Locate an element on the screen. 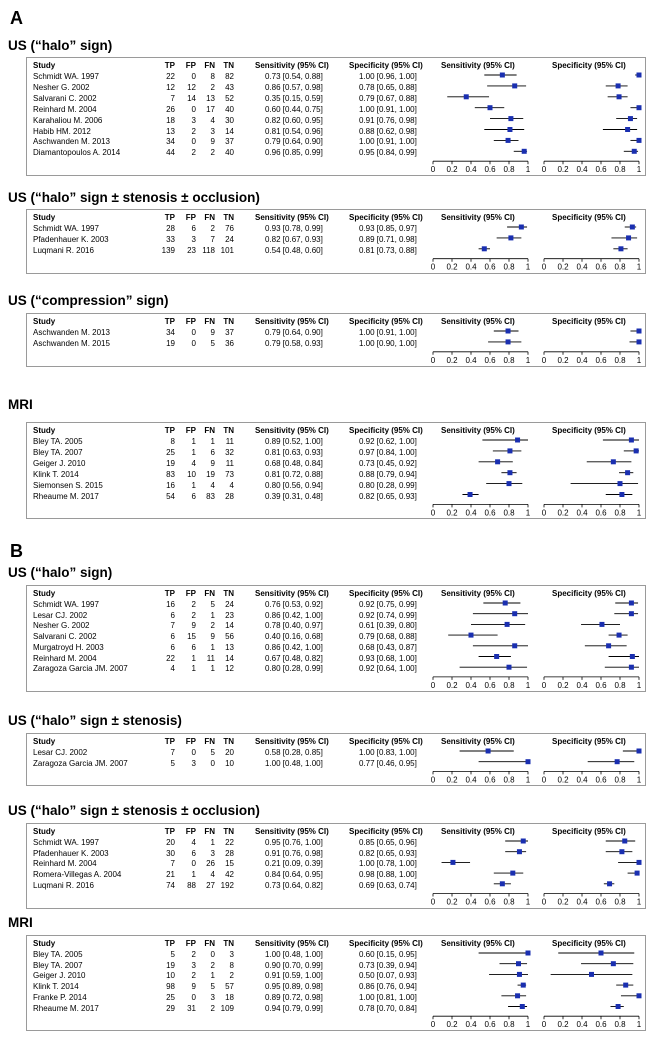  study-name: Bley TA. 2005 is located at coordinates (58, 954).